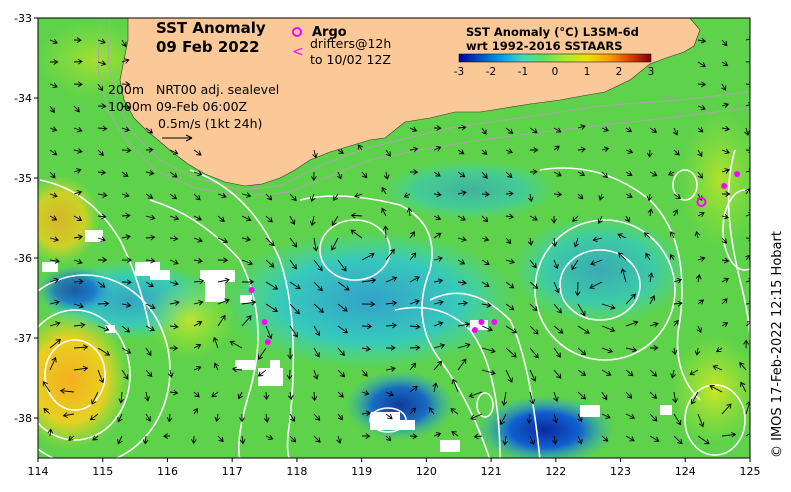  Describe the element at coordinates (426, 471) in the screenshot. I see `lon-tick-label: 120` at that location.